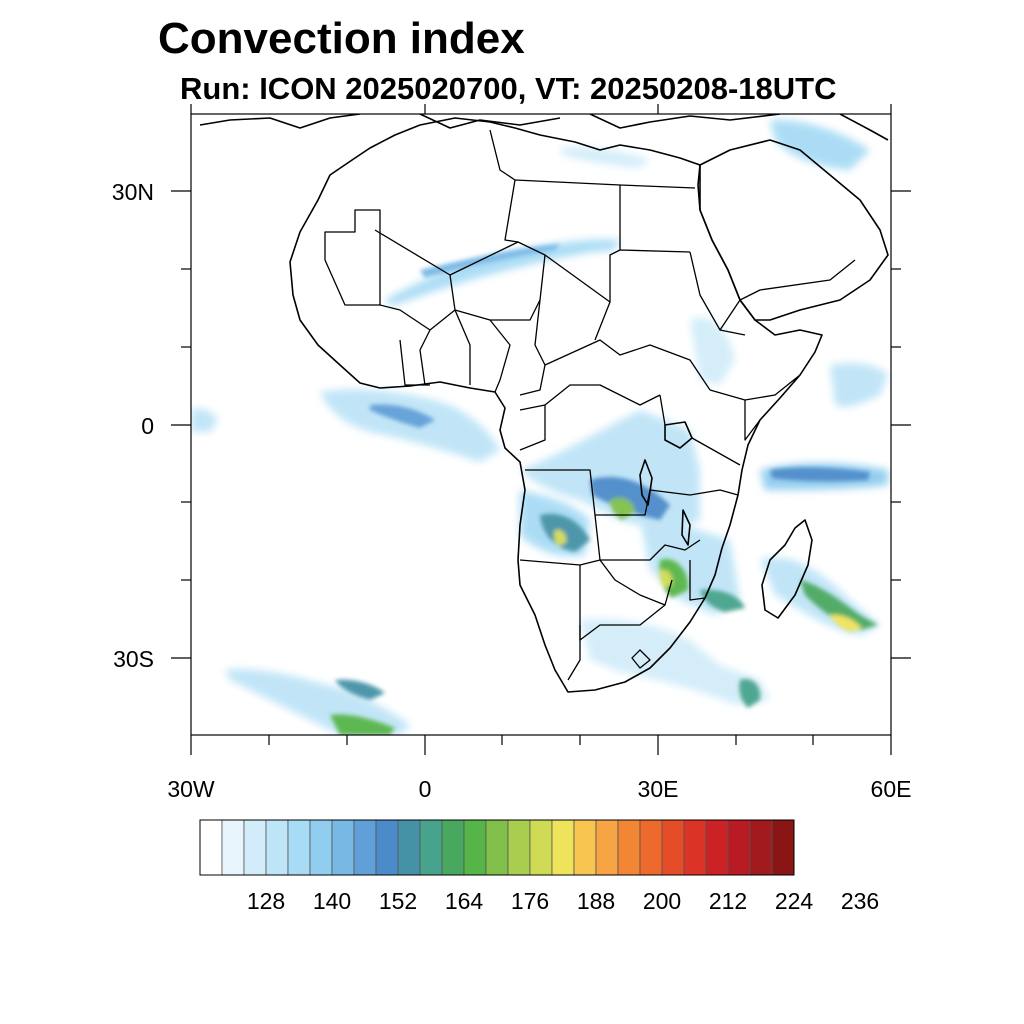 Image resolution: width=1024 pixels, height=1024 pixels. I want to click on colorbar-label: 224, so click(794, 901).